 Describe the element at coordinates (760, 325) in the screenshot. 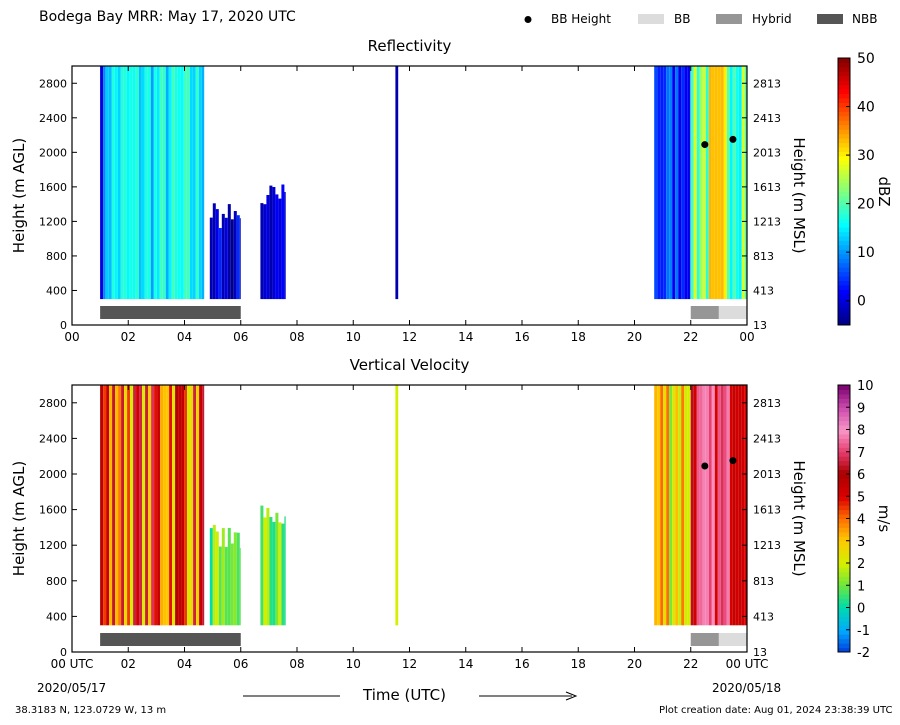

I see `y-right-tick-label: 13` at that location.